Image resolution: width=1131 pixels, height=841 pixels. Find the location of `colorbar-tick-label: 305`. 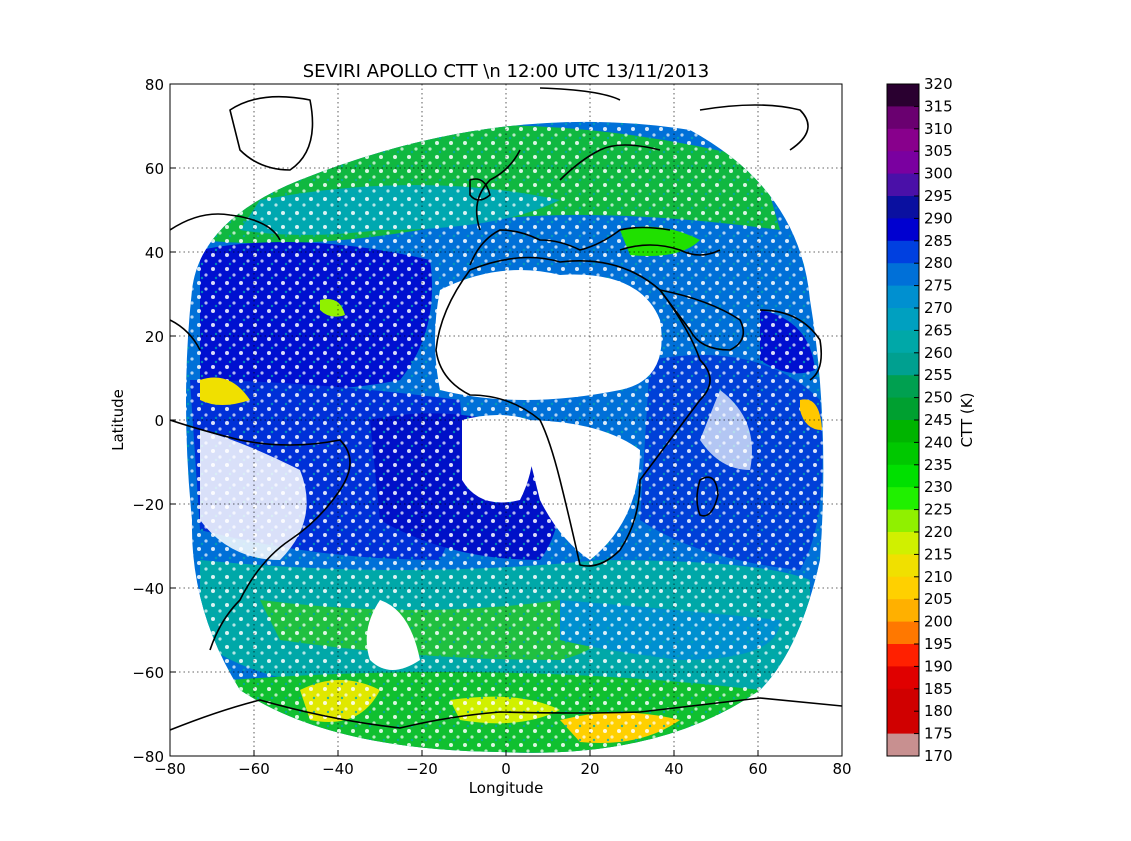

colorbar-tick-label: 305 is located at coordinates (938, 151).